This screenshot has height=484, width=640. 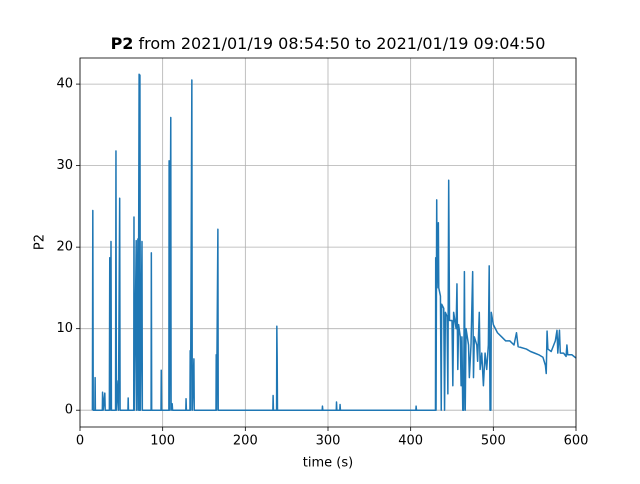 I want to click on title-bold: P2, so click(x=122, y=43).